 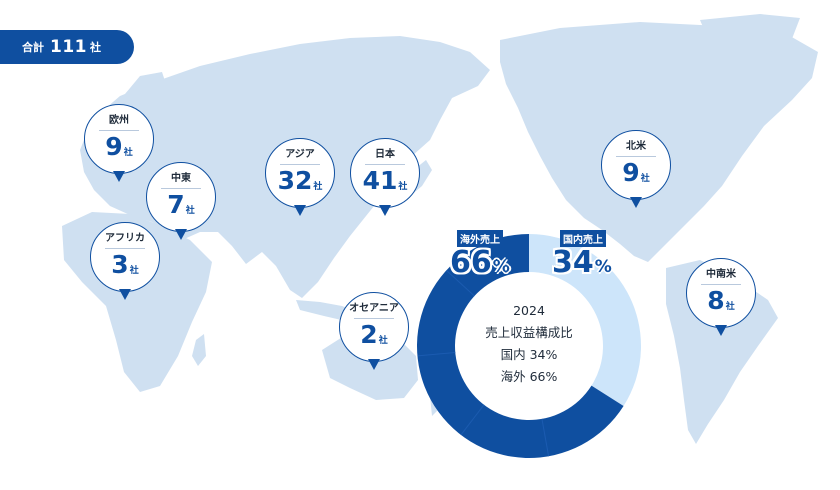 I want to click on region-count: 32, so click(x=295, y=180).